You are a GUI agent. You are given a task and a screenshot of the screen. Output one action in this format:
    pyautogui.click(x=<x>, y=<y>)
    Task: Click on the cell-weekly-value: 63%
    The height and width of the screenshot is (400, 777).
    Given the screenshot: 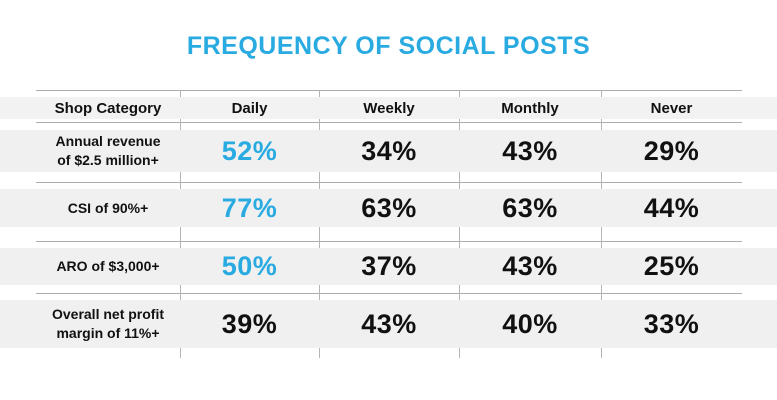 What is the action you would take?
    pyautogui.click(x=389, y=207)
    